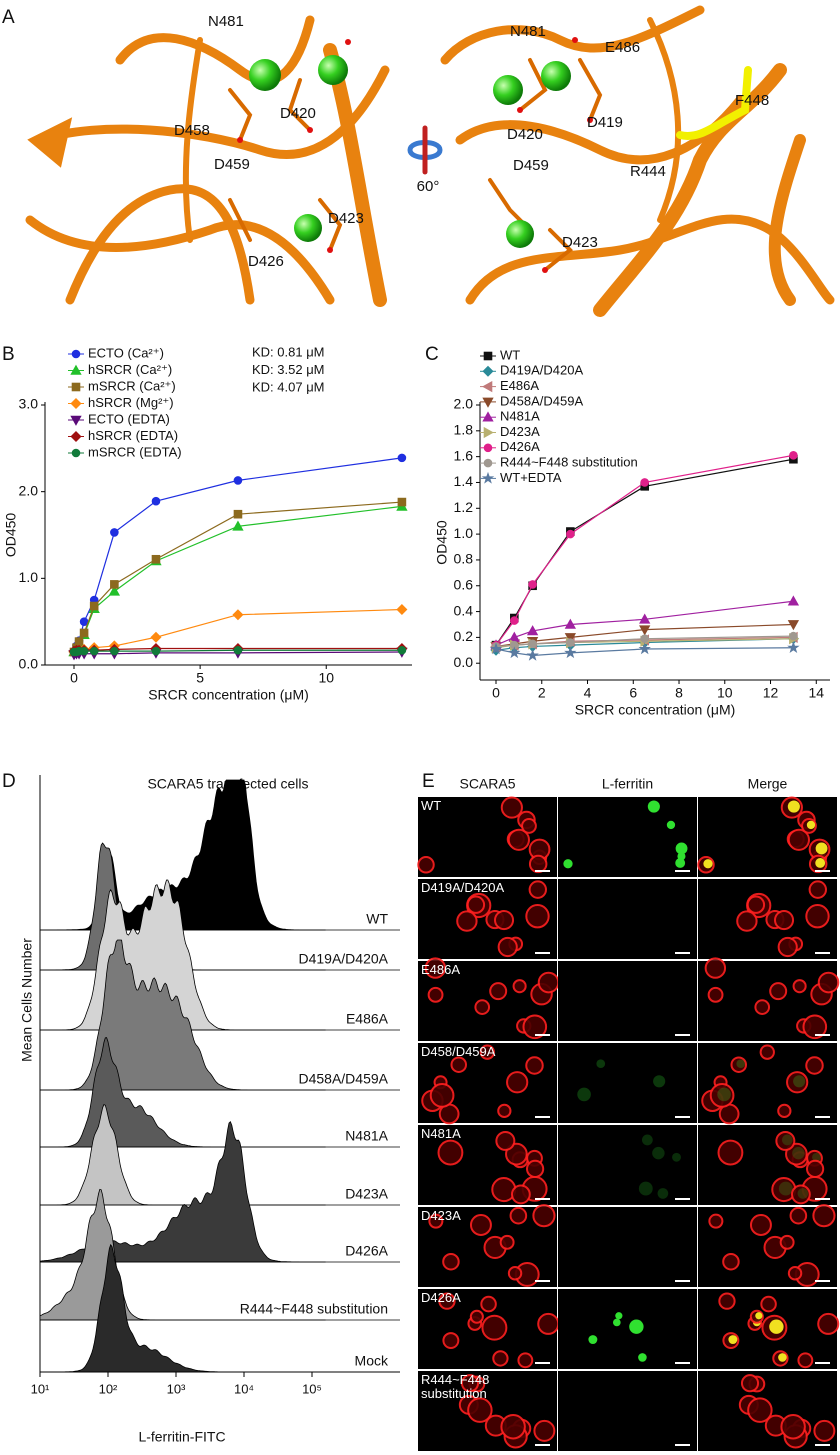 The height and width of the screenshot is (1455, 840). Describe the element at coordinates (458, 1051) in the screenshot. I see `row-label-line: D458/D459A` at that location.